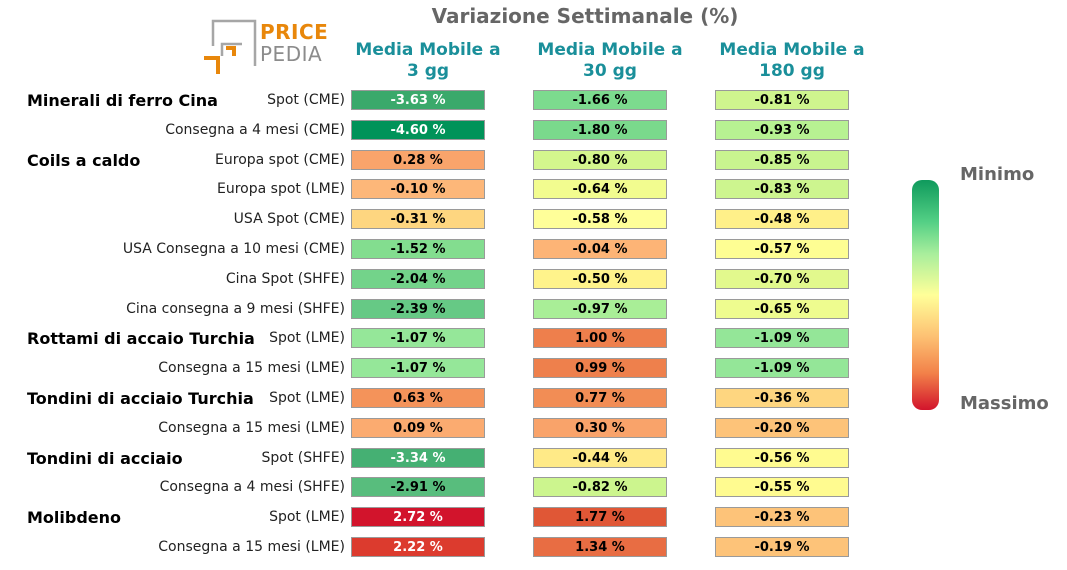 The height and width of the screenshot is (570, 1067). I want to click on column-header-3gg: Media Mobile a 3 gg, so click(428, 61).